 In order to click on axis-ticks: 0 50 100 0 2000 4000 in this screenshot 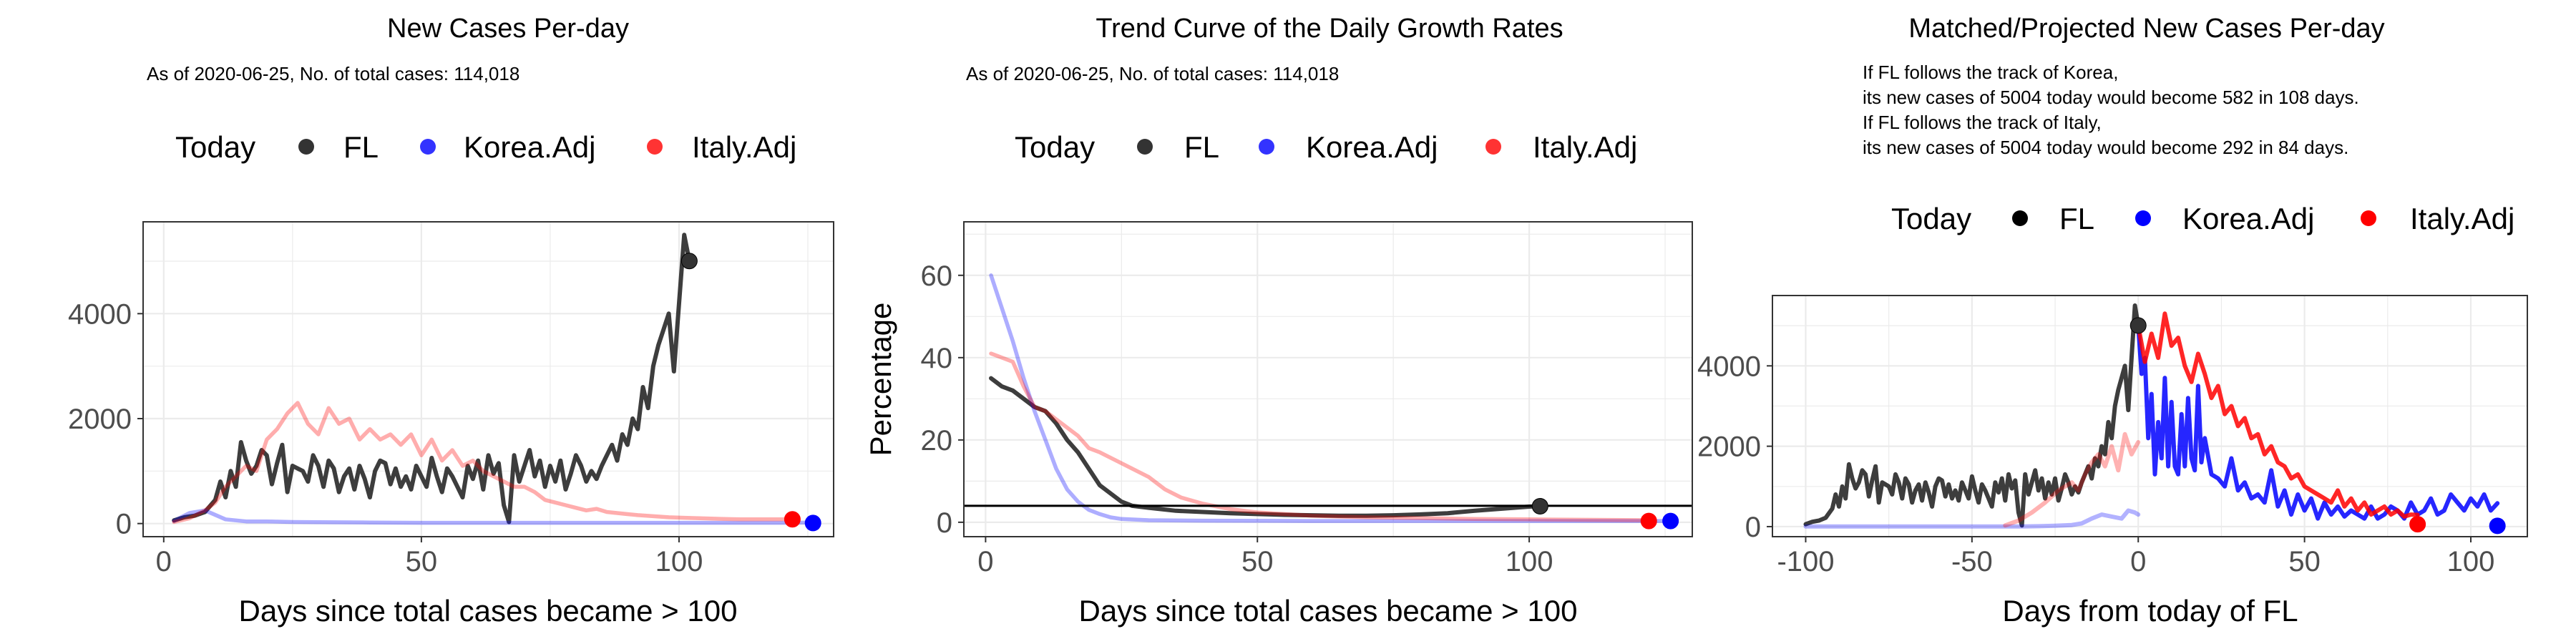, I will do `click(385, 437)`.